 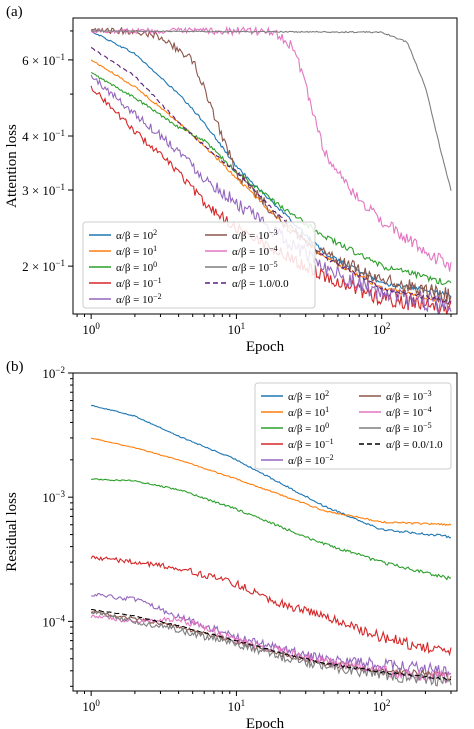 What do you see at coordinates (414, 445) in the screenshot?
I see `legend-entry-label: α/β = 0.0/1.0` at bounding box center [414, 445].